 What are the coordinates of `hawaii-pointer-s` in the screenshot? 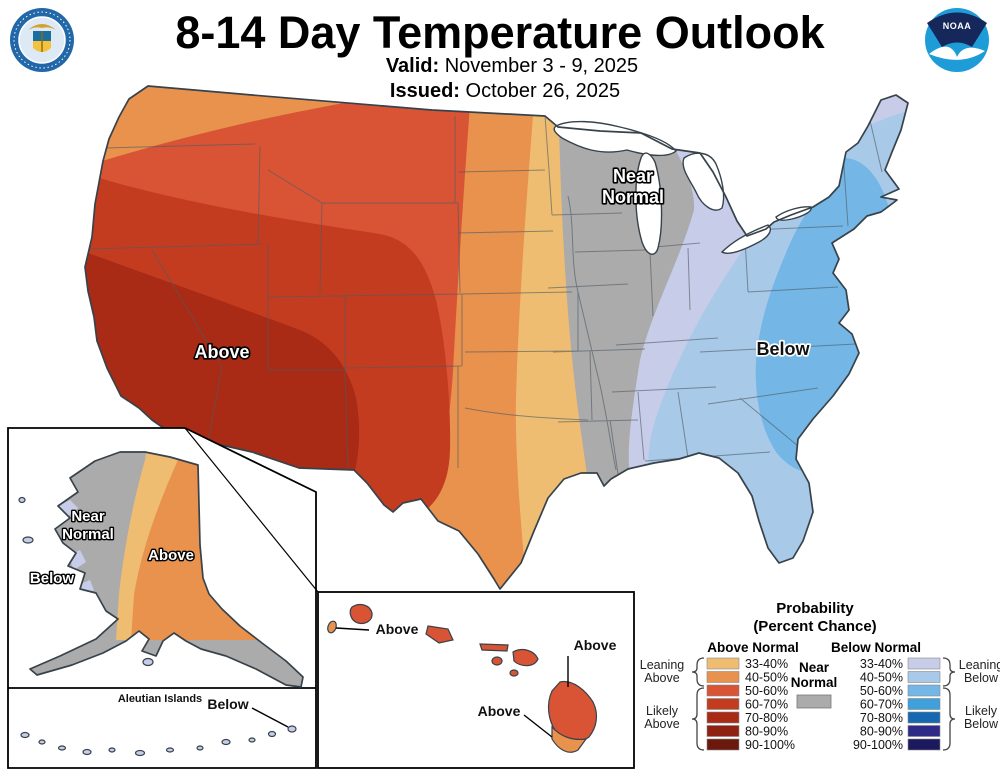 It's located at (538, 726).